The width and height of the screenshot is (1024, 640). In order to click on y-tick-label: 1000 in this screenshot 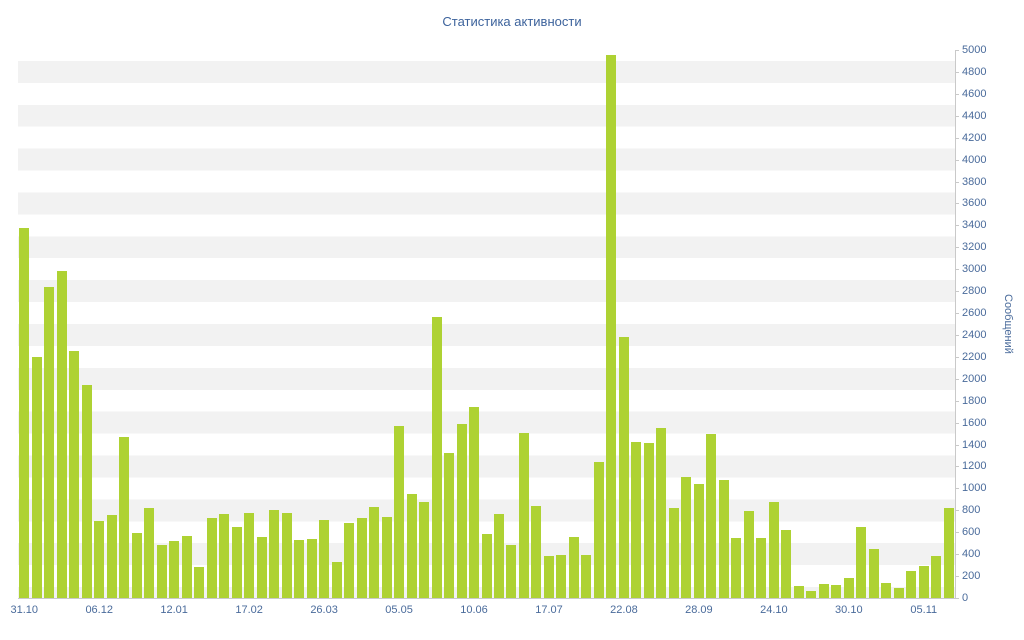, I will do `click(974, 488)`.